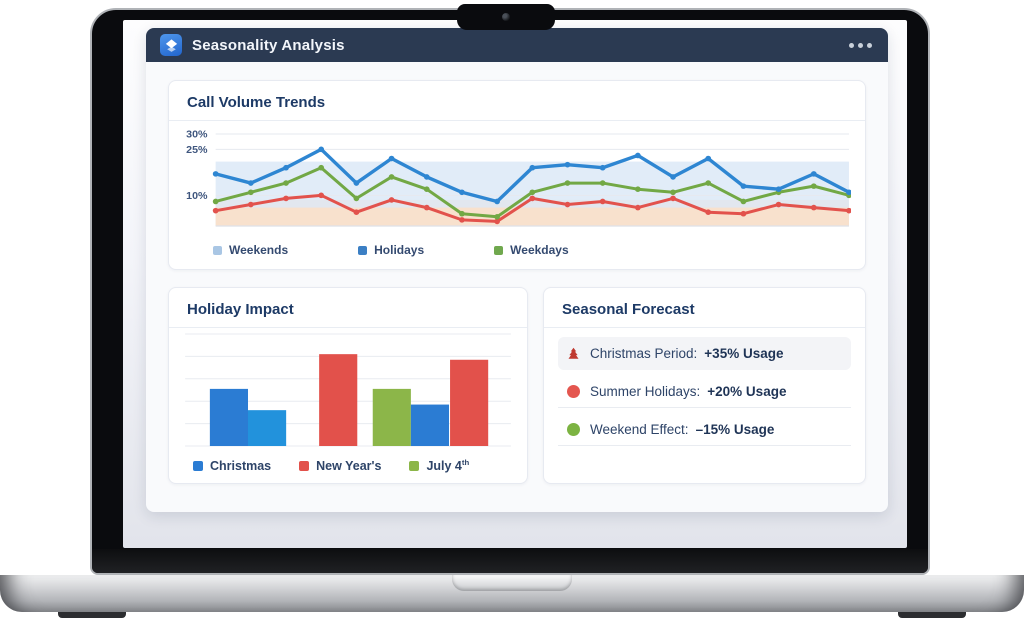 This screenshot has width=1024, height=618. I want to click on legend-item: Christmas, so click(232, 466).